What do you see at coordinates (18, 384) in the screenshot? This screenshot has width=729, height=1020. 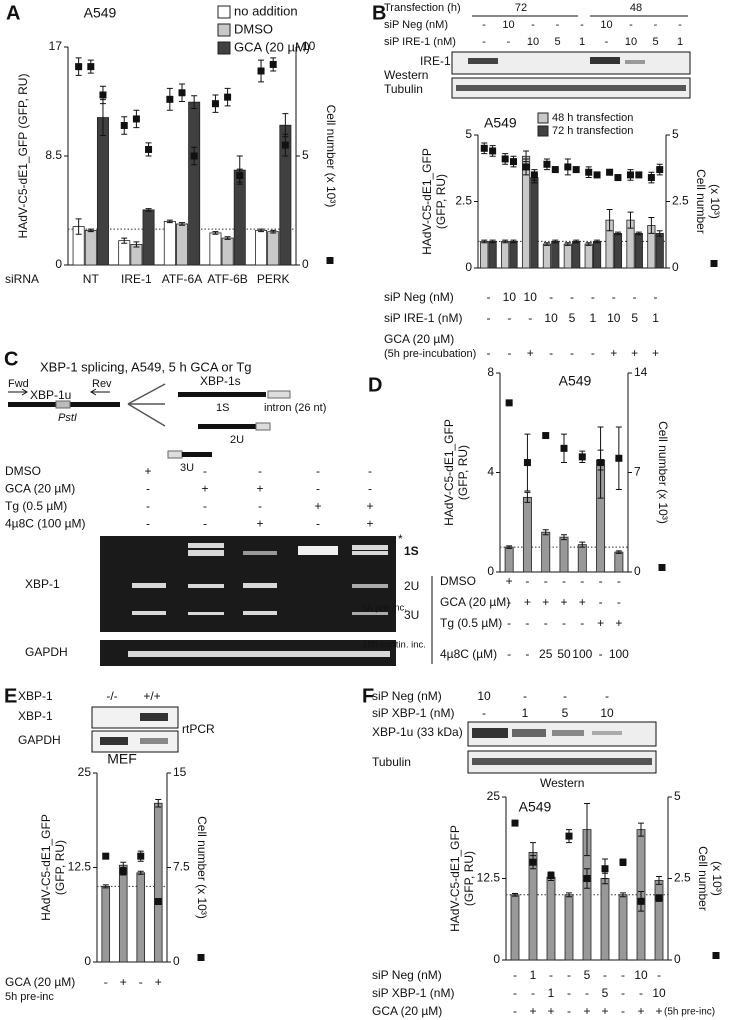 I see `primer: Fwd` at bounding box center [18, 384].